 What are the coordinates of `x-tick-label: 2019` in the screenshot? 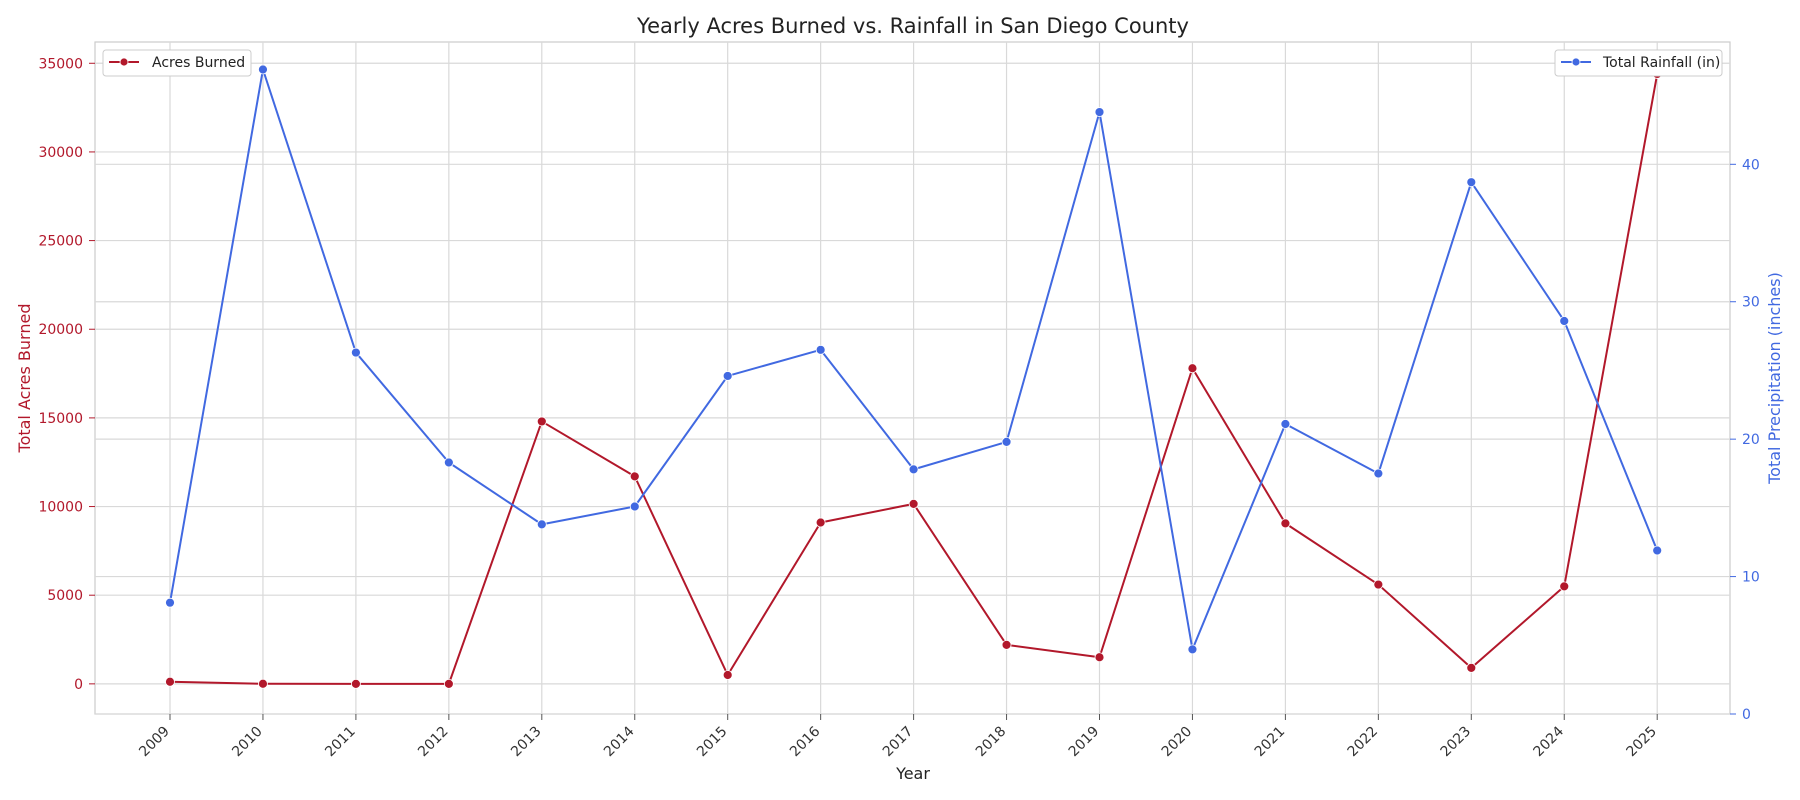 It's located at (1084, 742).